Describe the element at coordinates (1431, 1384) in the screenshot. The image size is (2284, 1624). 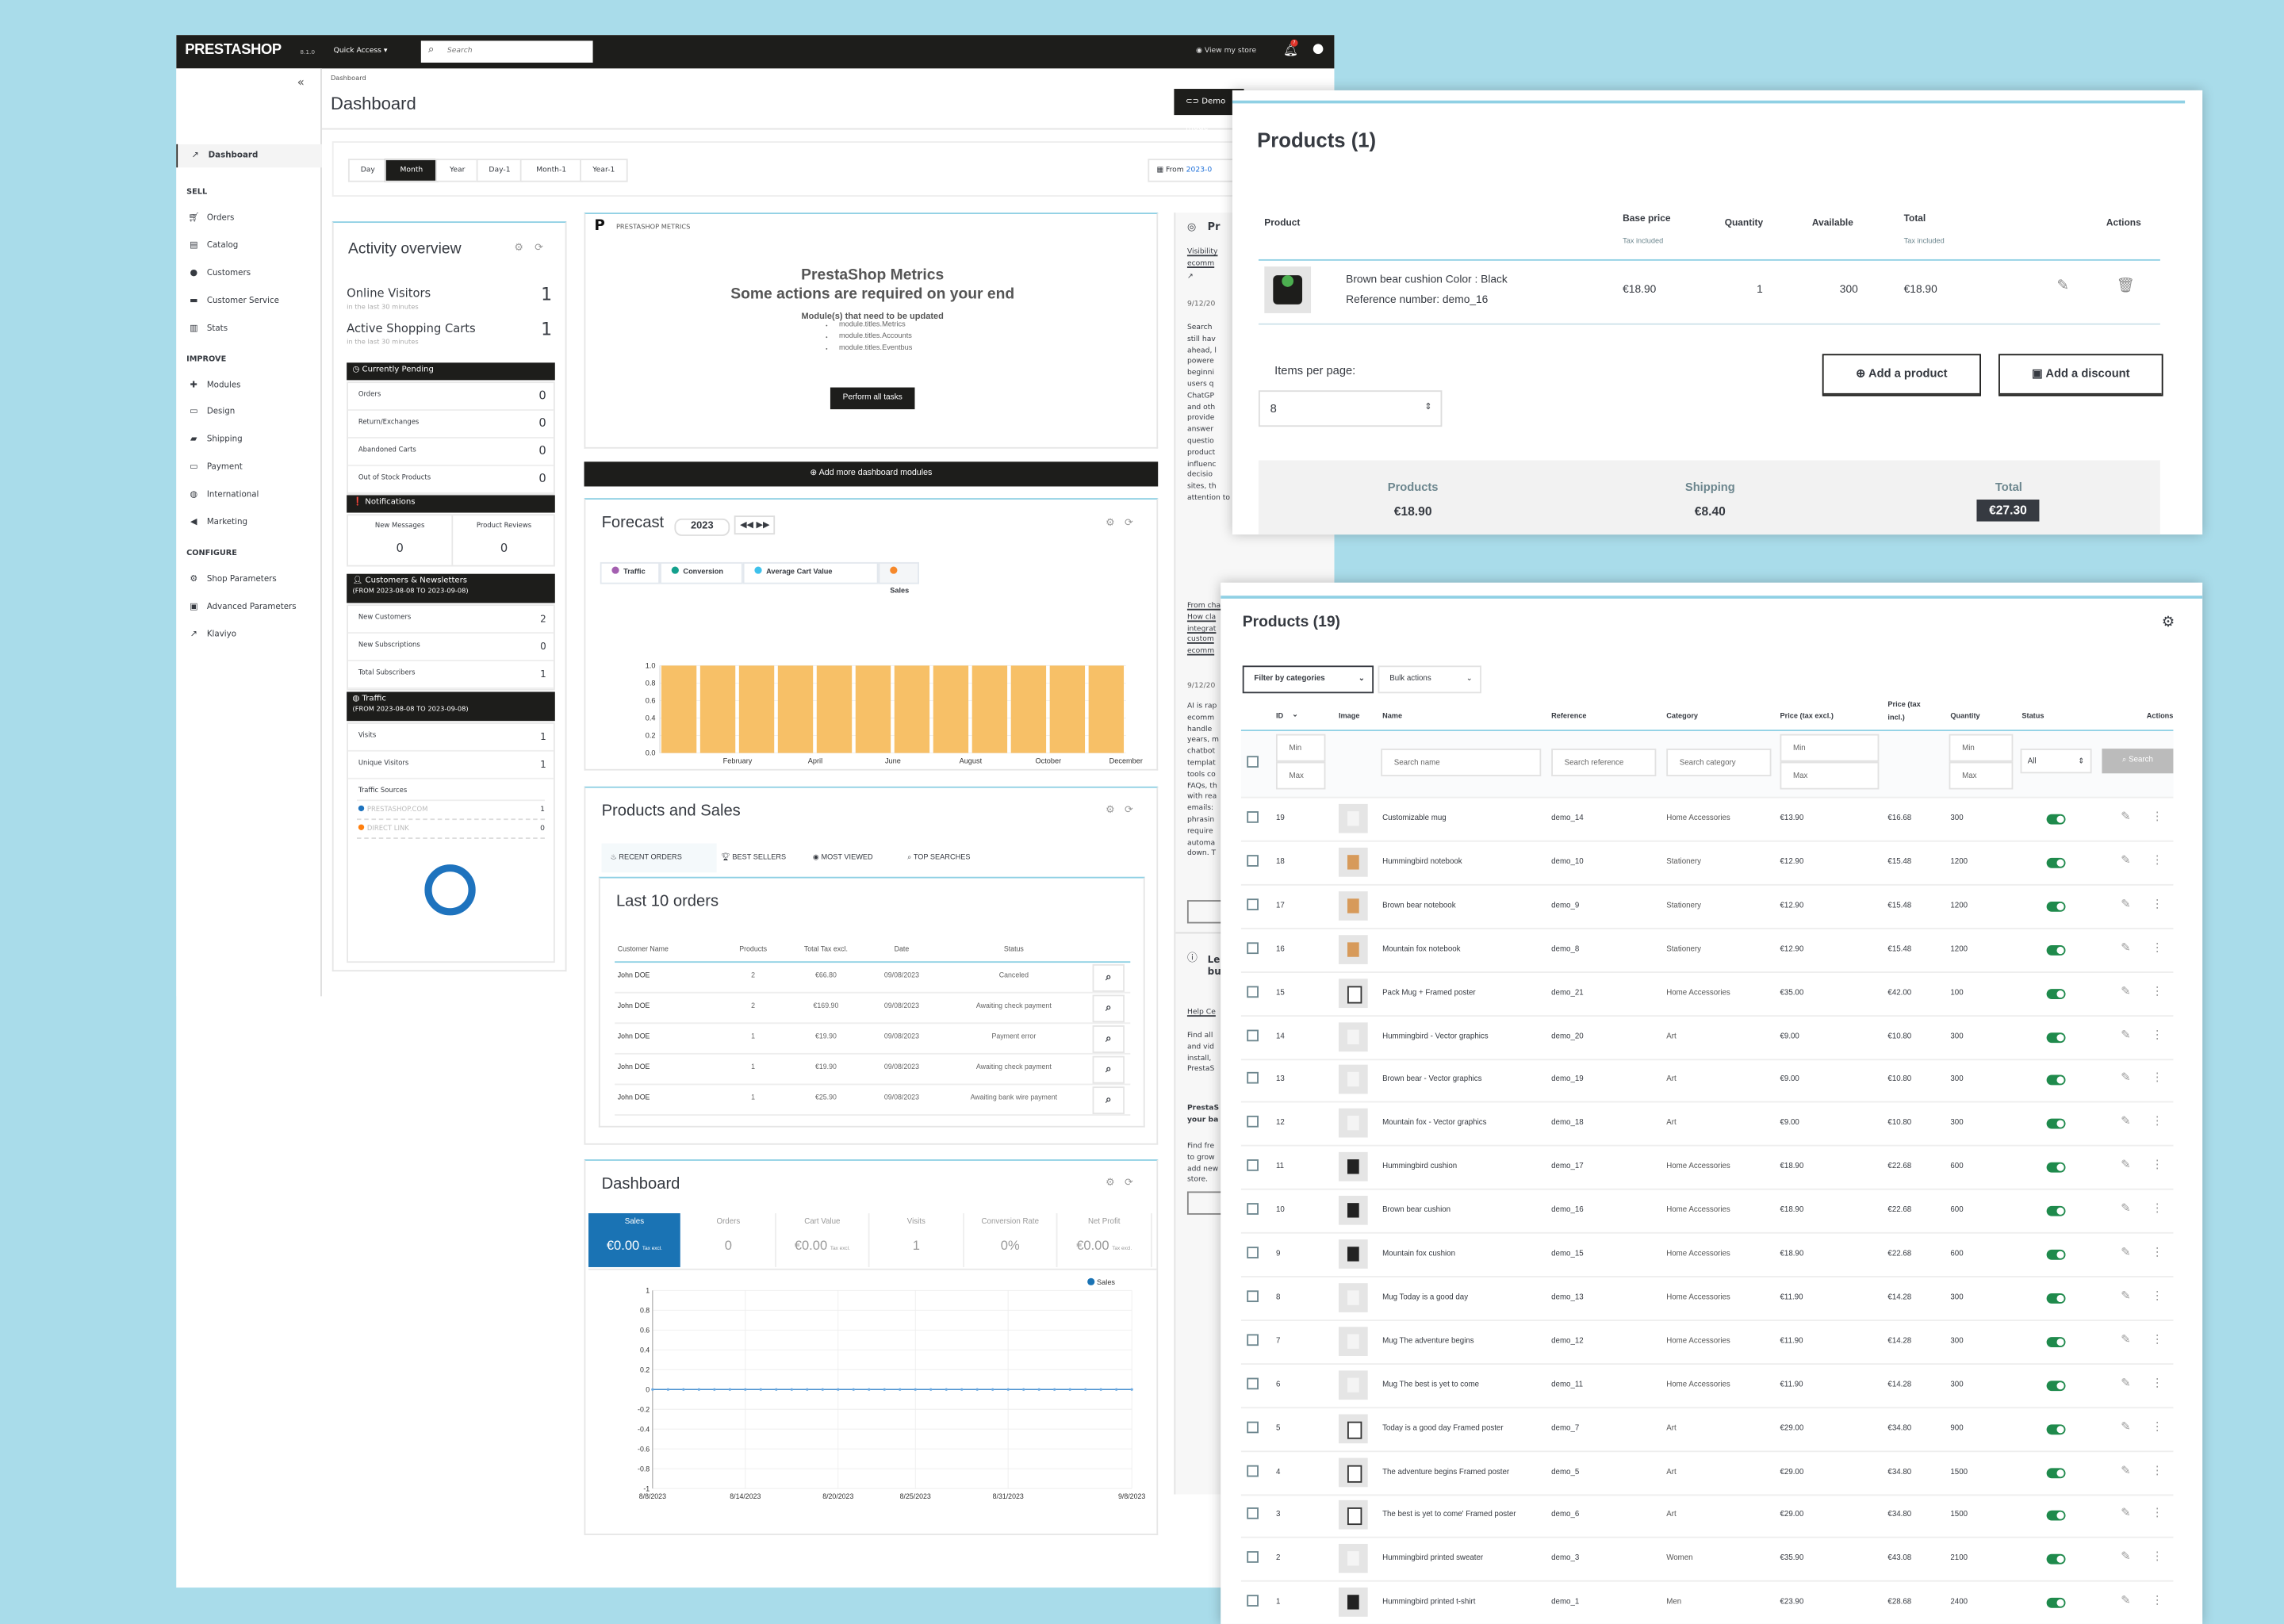
I see `product-name: Mug The best is yet to come` at that location.